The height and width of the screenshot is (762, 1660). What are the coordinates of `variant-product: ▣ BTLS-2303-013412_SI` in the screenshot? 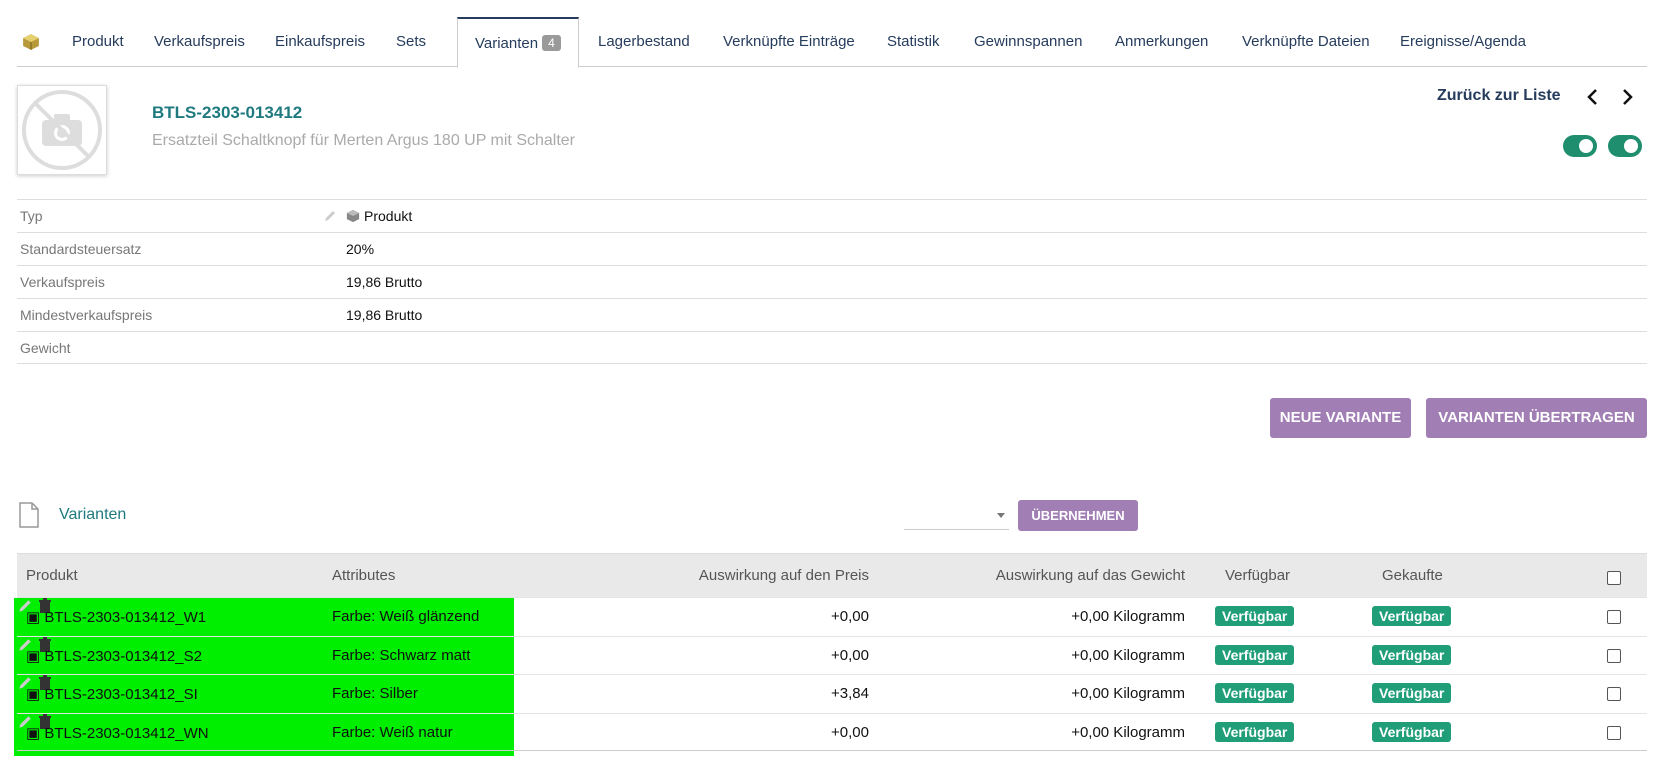 It's located at (112, 694).